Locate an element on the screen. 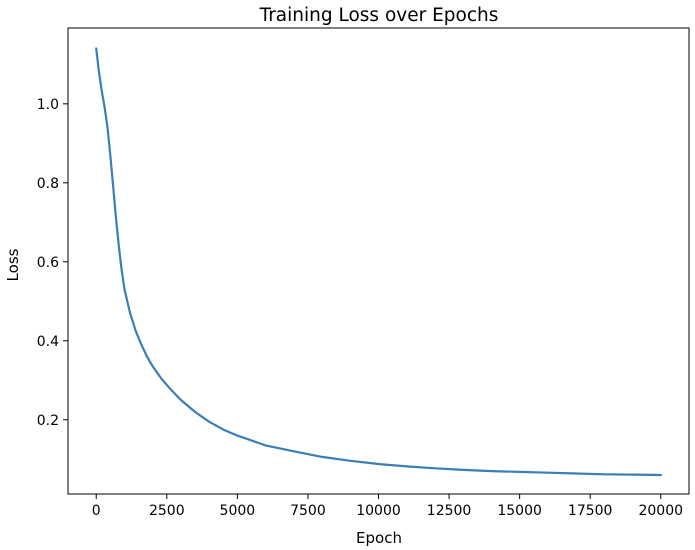 The height and width of the screenshot is (550, 695). x-tick-label: 2500 is located at coordinates (167, 511).